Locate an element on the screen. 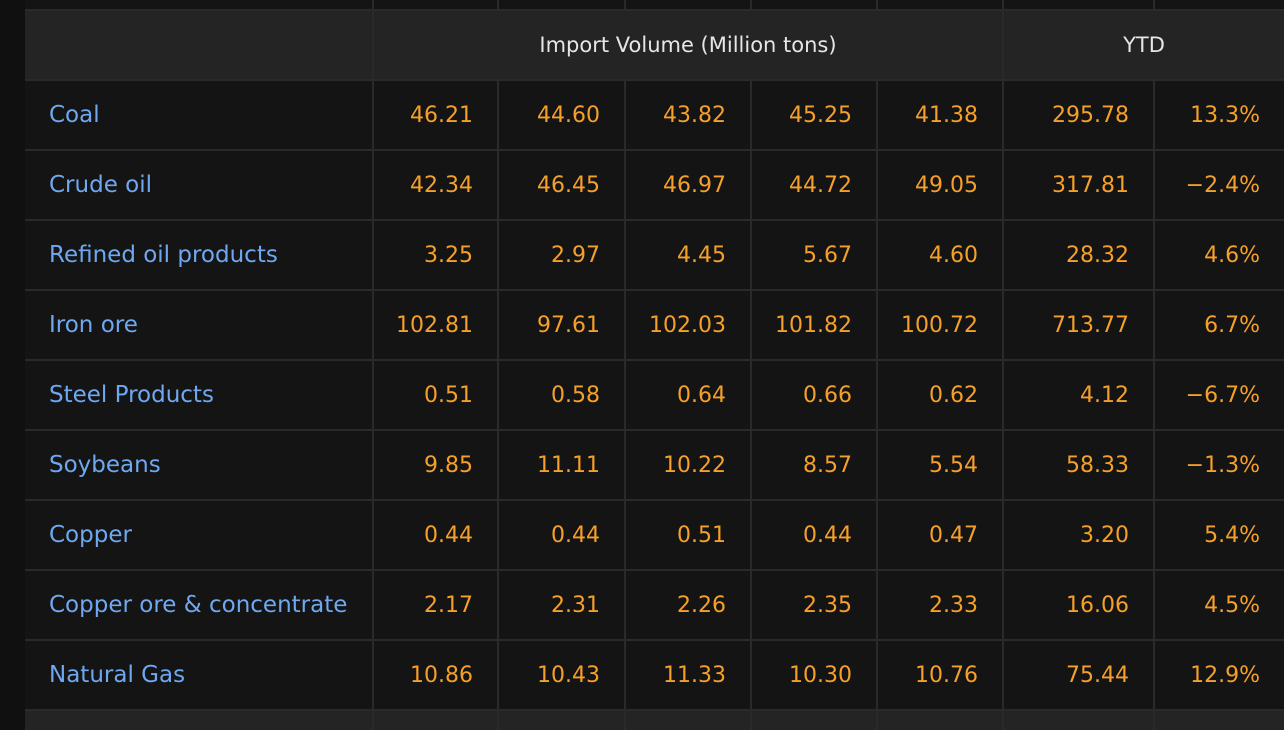 Image resolution: width=1284 pixels, height=730 pixels. row-label: Soybeans is located at coordinates (199, 465).